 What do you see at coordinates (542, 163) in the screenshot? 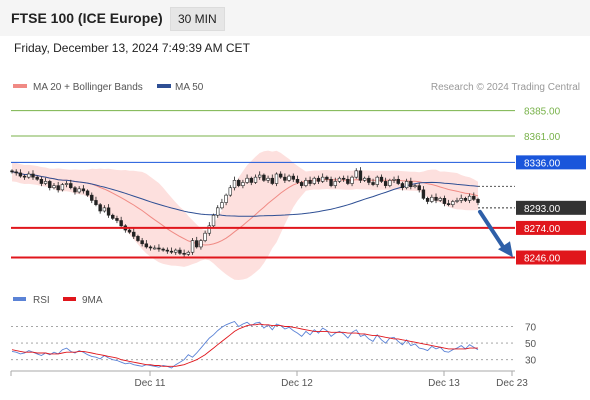
I see `level-label: 8336.00` at bounding box center [542, 163].